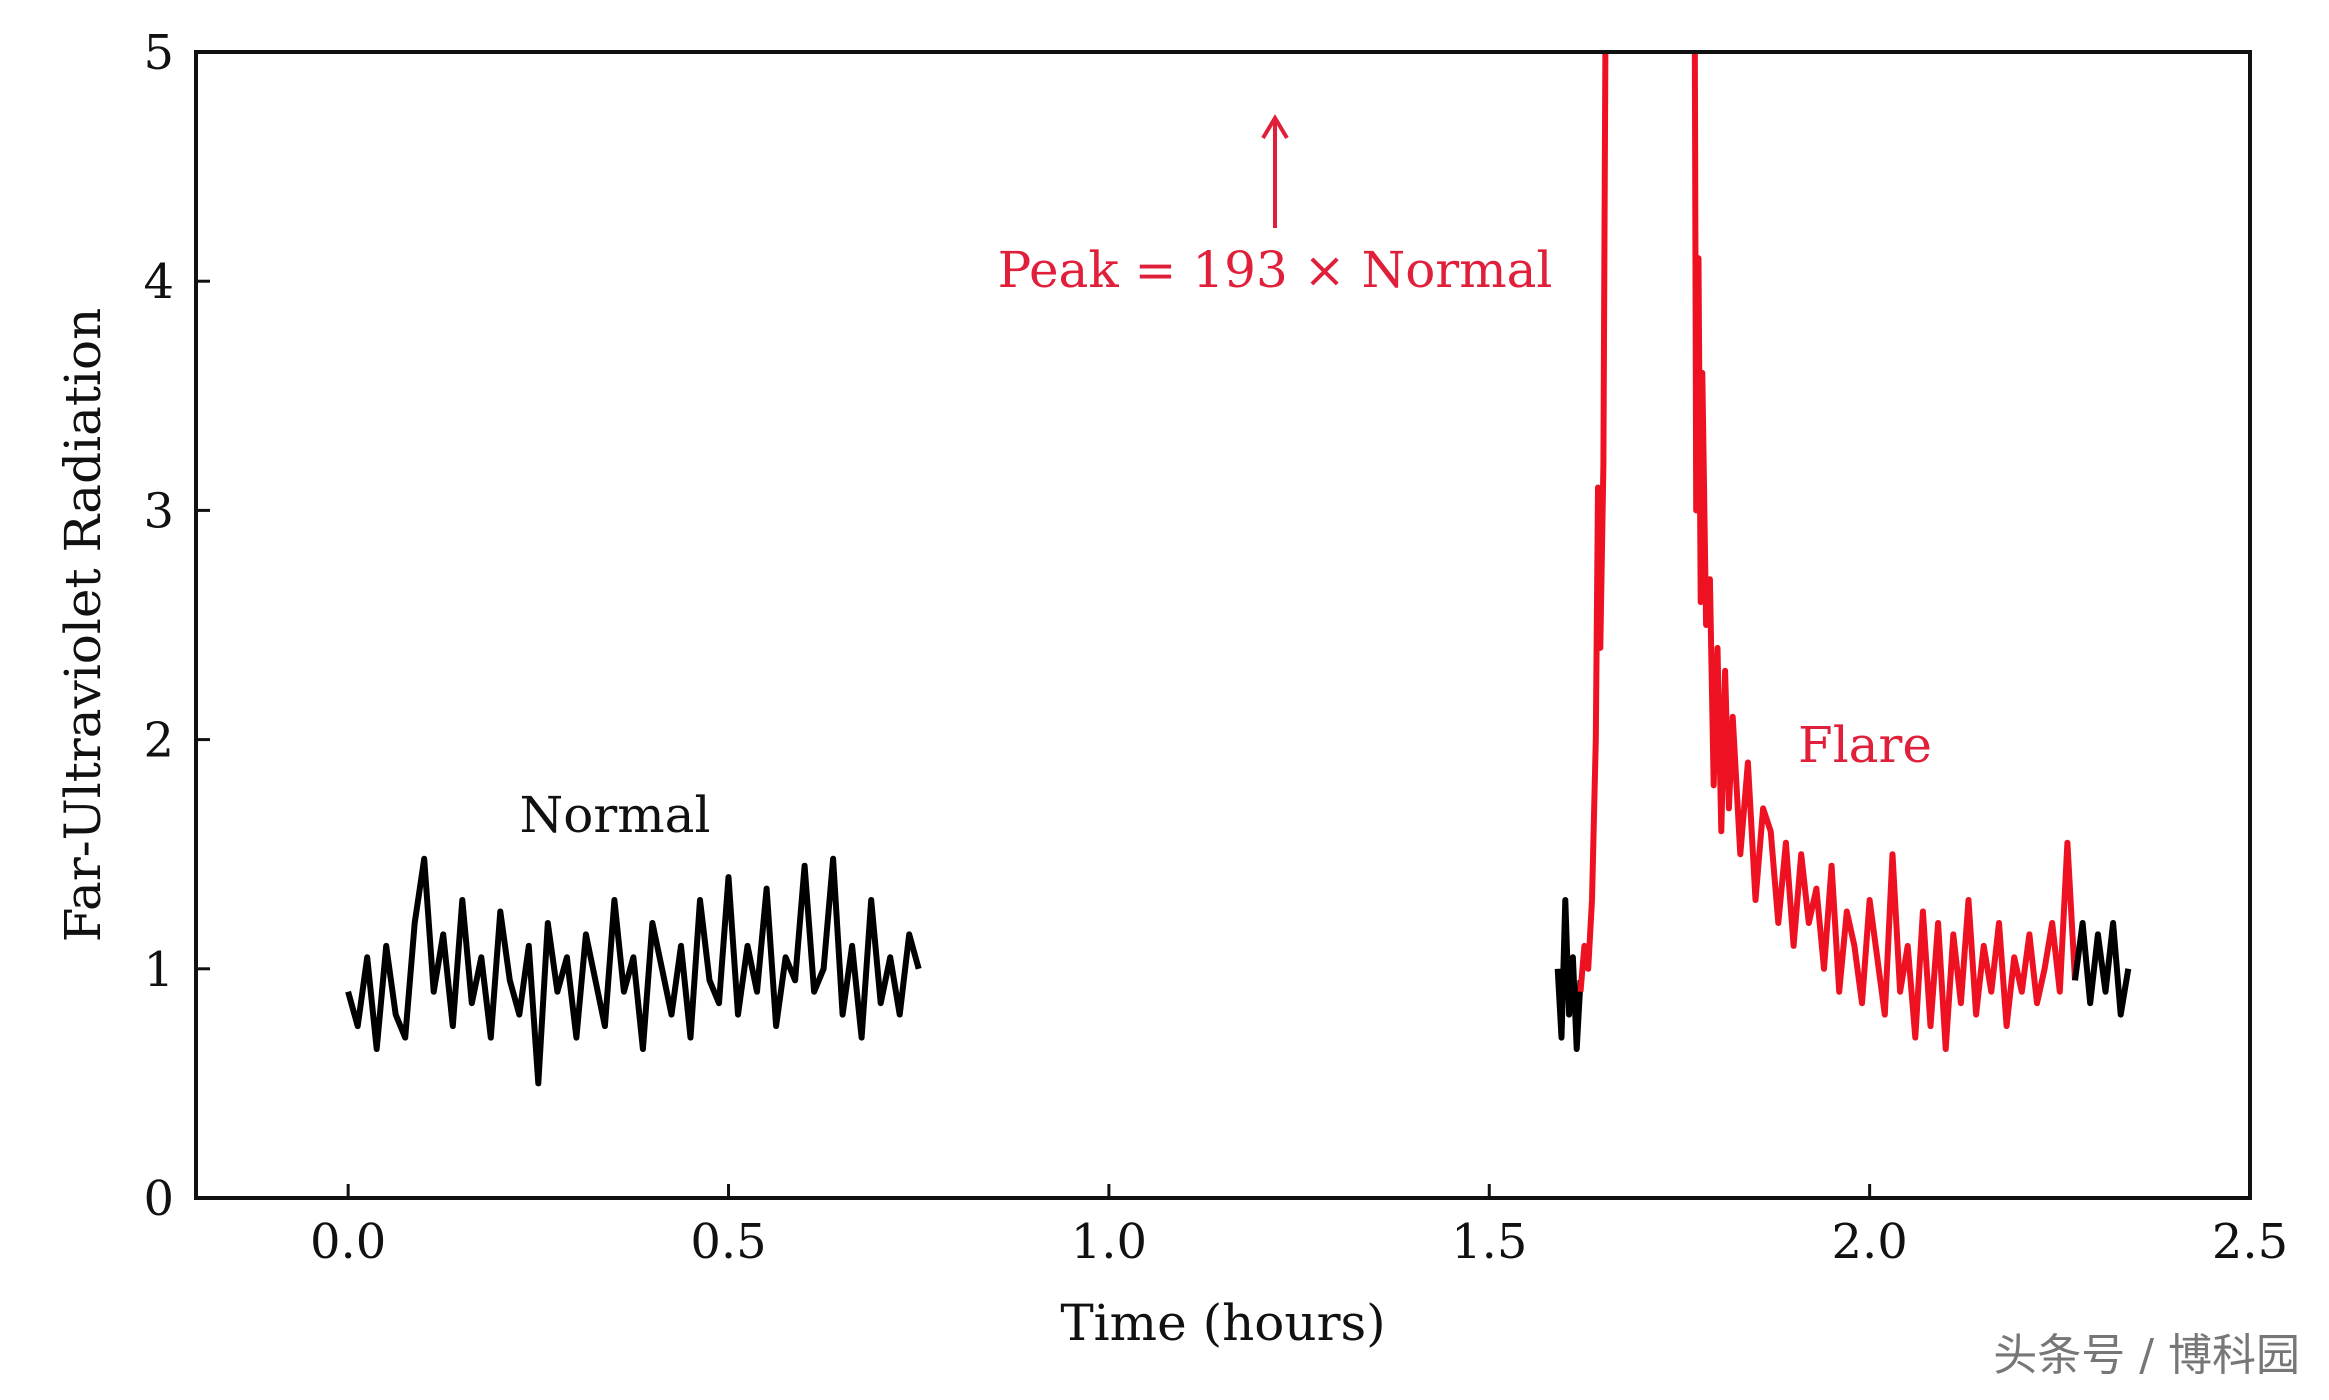  I want to click on y-tick-label: 2, so click(158, 741).